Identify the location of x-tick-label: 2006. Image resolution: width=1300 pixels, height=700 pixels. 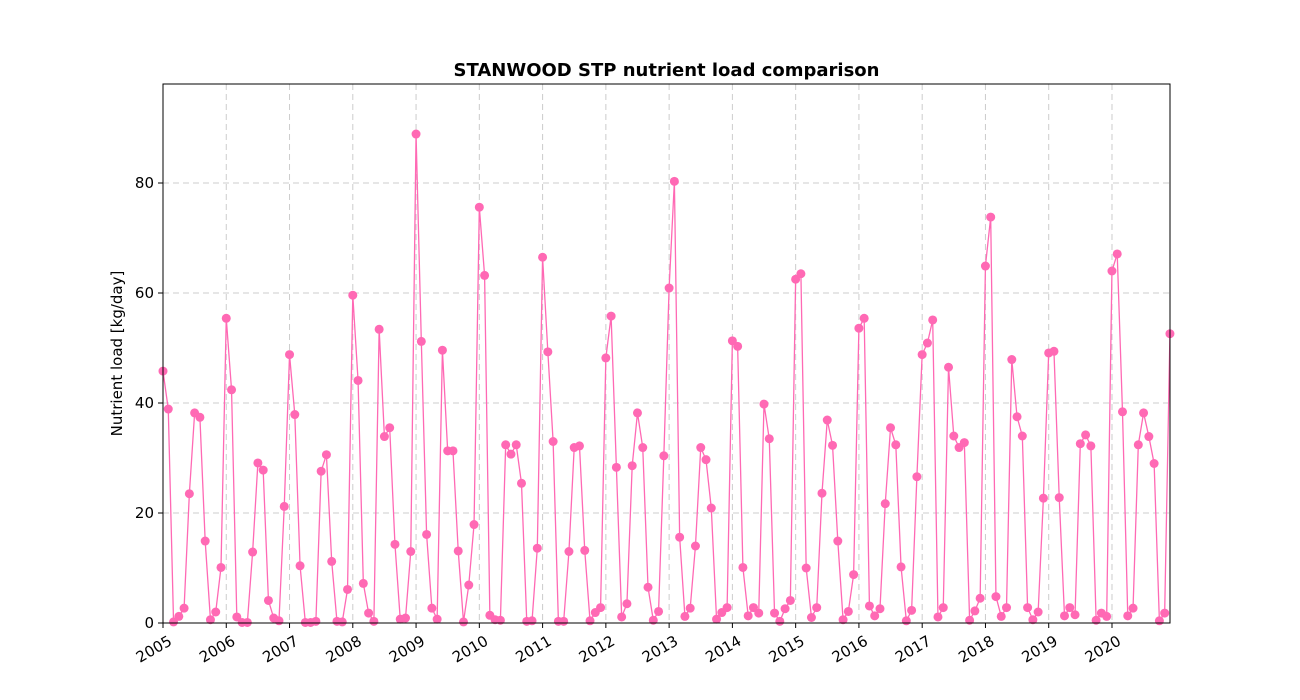
(217, 649).